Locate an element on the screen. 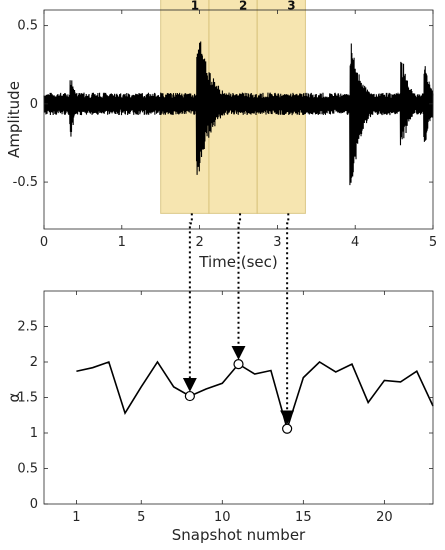 This screenshot has width=445, height=550. alpha-y-axis-label: α is located at coordinates (14, 397).